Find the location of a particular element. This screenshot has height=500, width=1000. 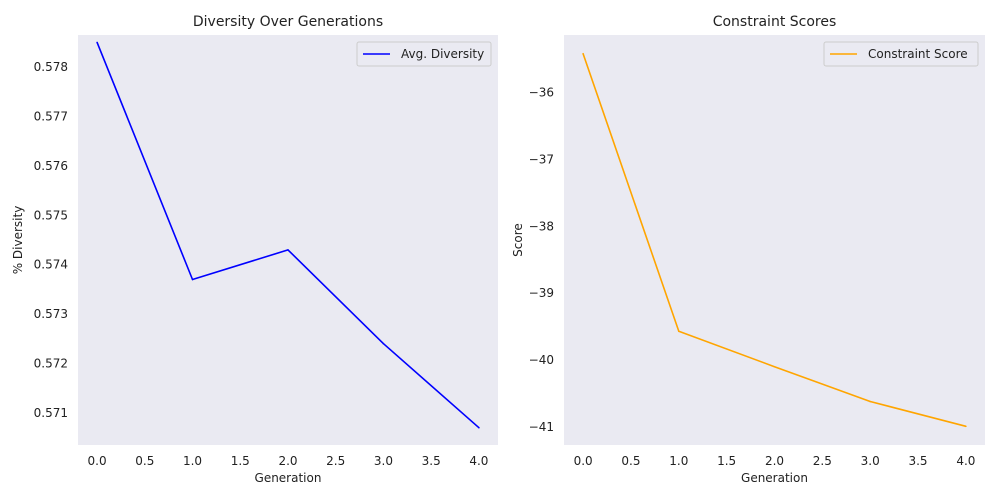

legend-label: Avg. Diversity is located at coordinates (442, 54).